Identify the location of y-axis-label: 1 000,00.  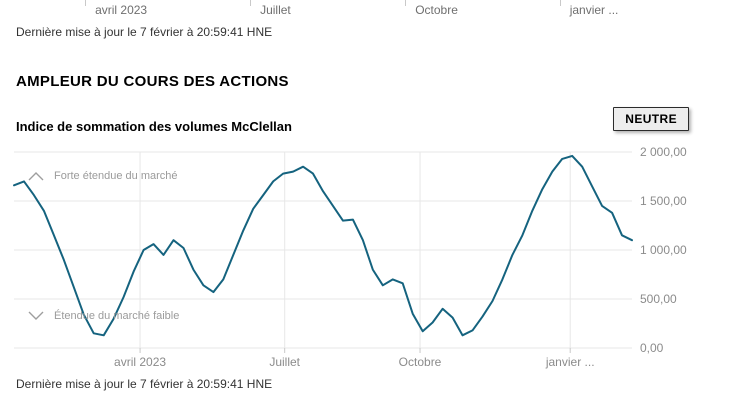
(663, 250).